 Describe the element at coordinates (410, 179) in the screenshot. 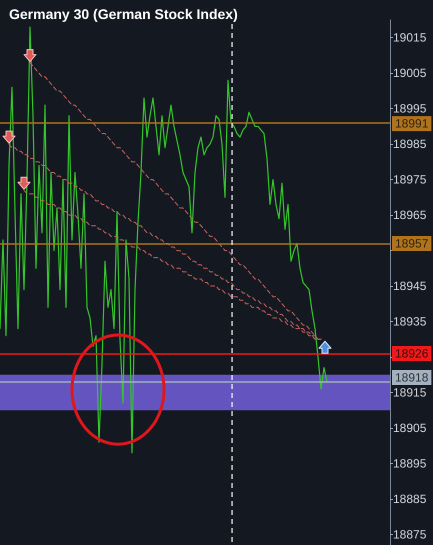

I see `y-tick-label: 18975` at that location.